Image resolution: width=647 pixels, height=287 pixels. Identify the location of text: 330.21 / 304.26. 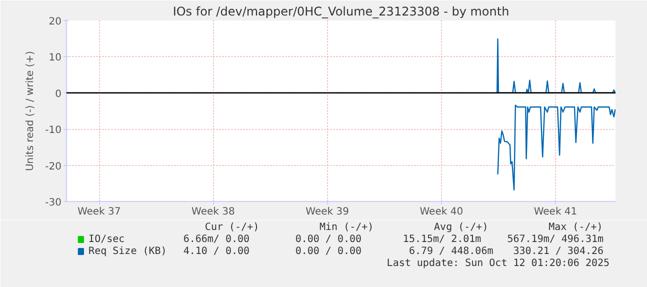
(558, 251).